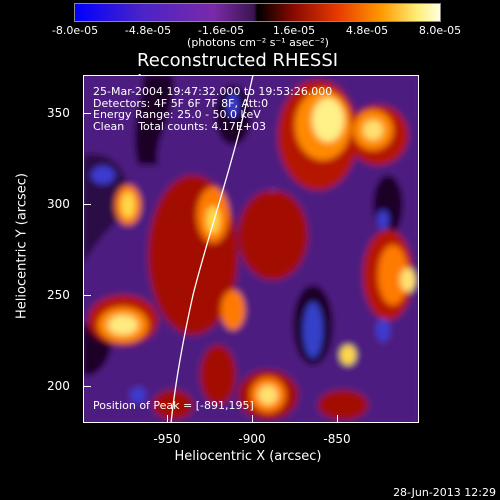 The width and height of the screenshot is (500, 500). I want to click on x-tick-label: -850, so click(337, 439).